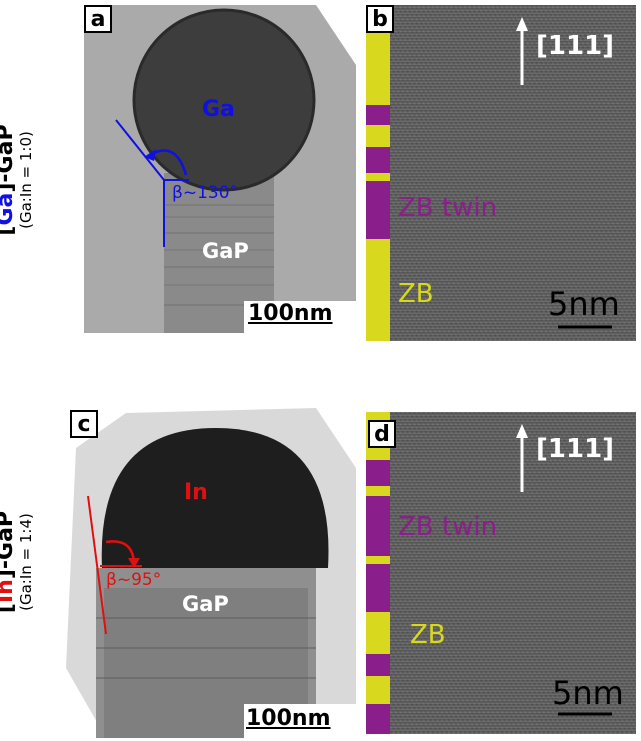 The width and height of the screenshot is (641, 741). I want to click on droplet-label-in: In, so click(196, 492).